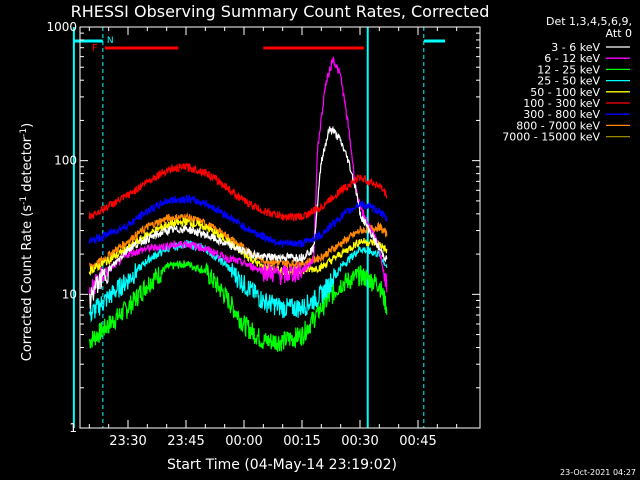 The height and width of the screenshot is (480, 640). What do you see at coordinates (65, 161) in the screenshot?
I see `y-tick-label: 100` at bounding box center [65, 161].